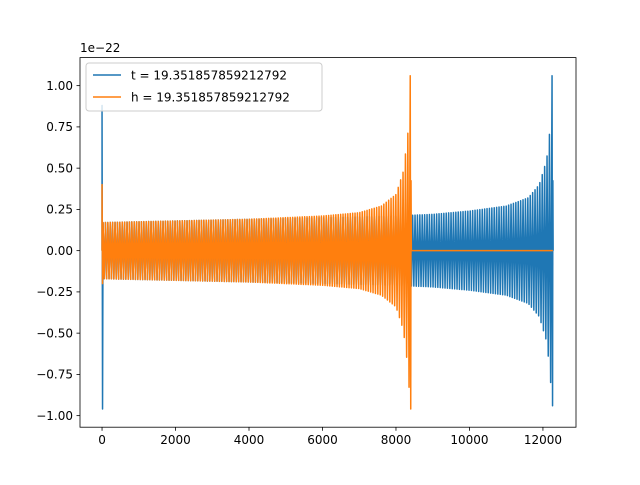  I want to click on y-tick-label: 0.00, so click(59, 251).